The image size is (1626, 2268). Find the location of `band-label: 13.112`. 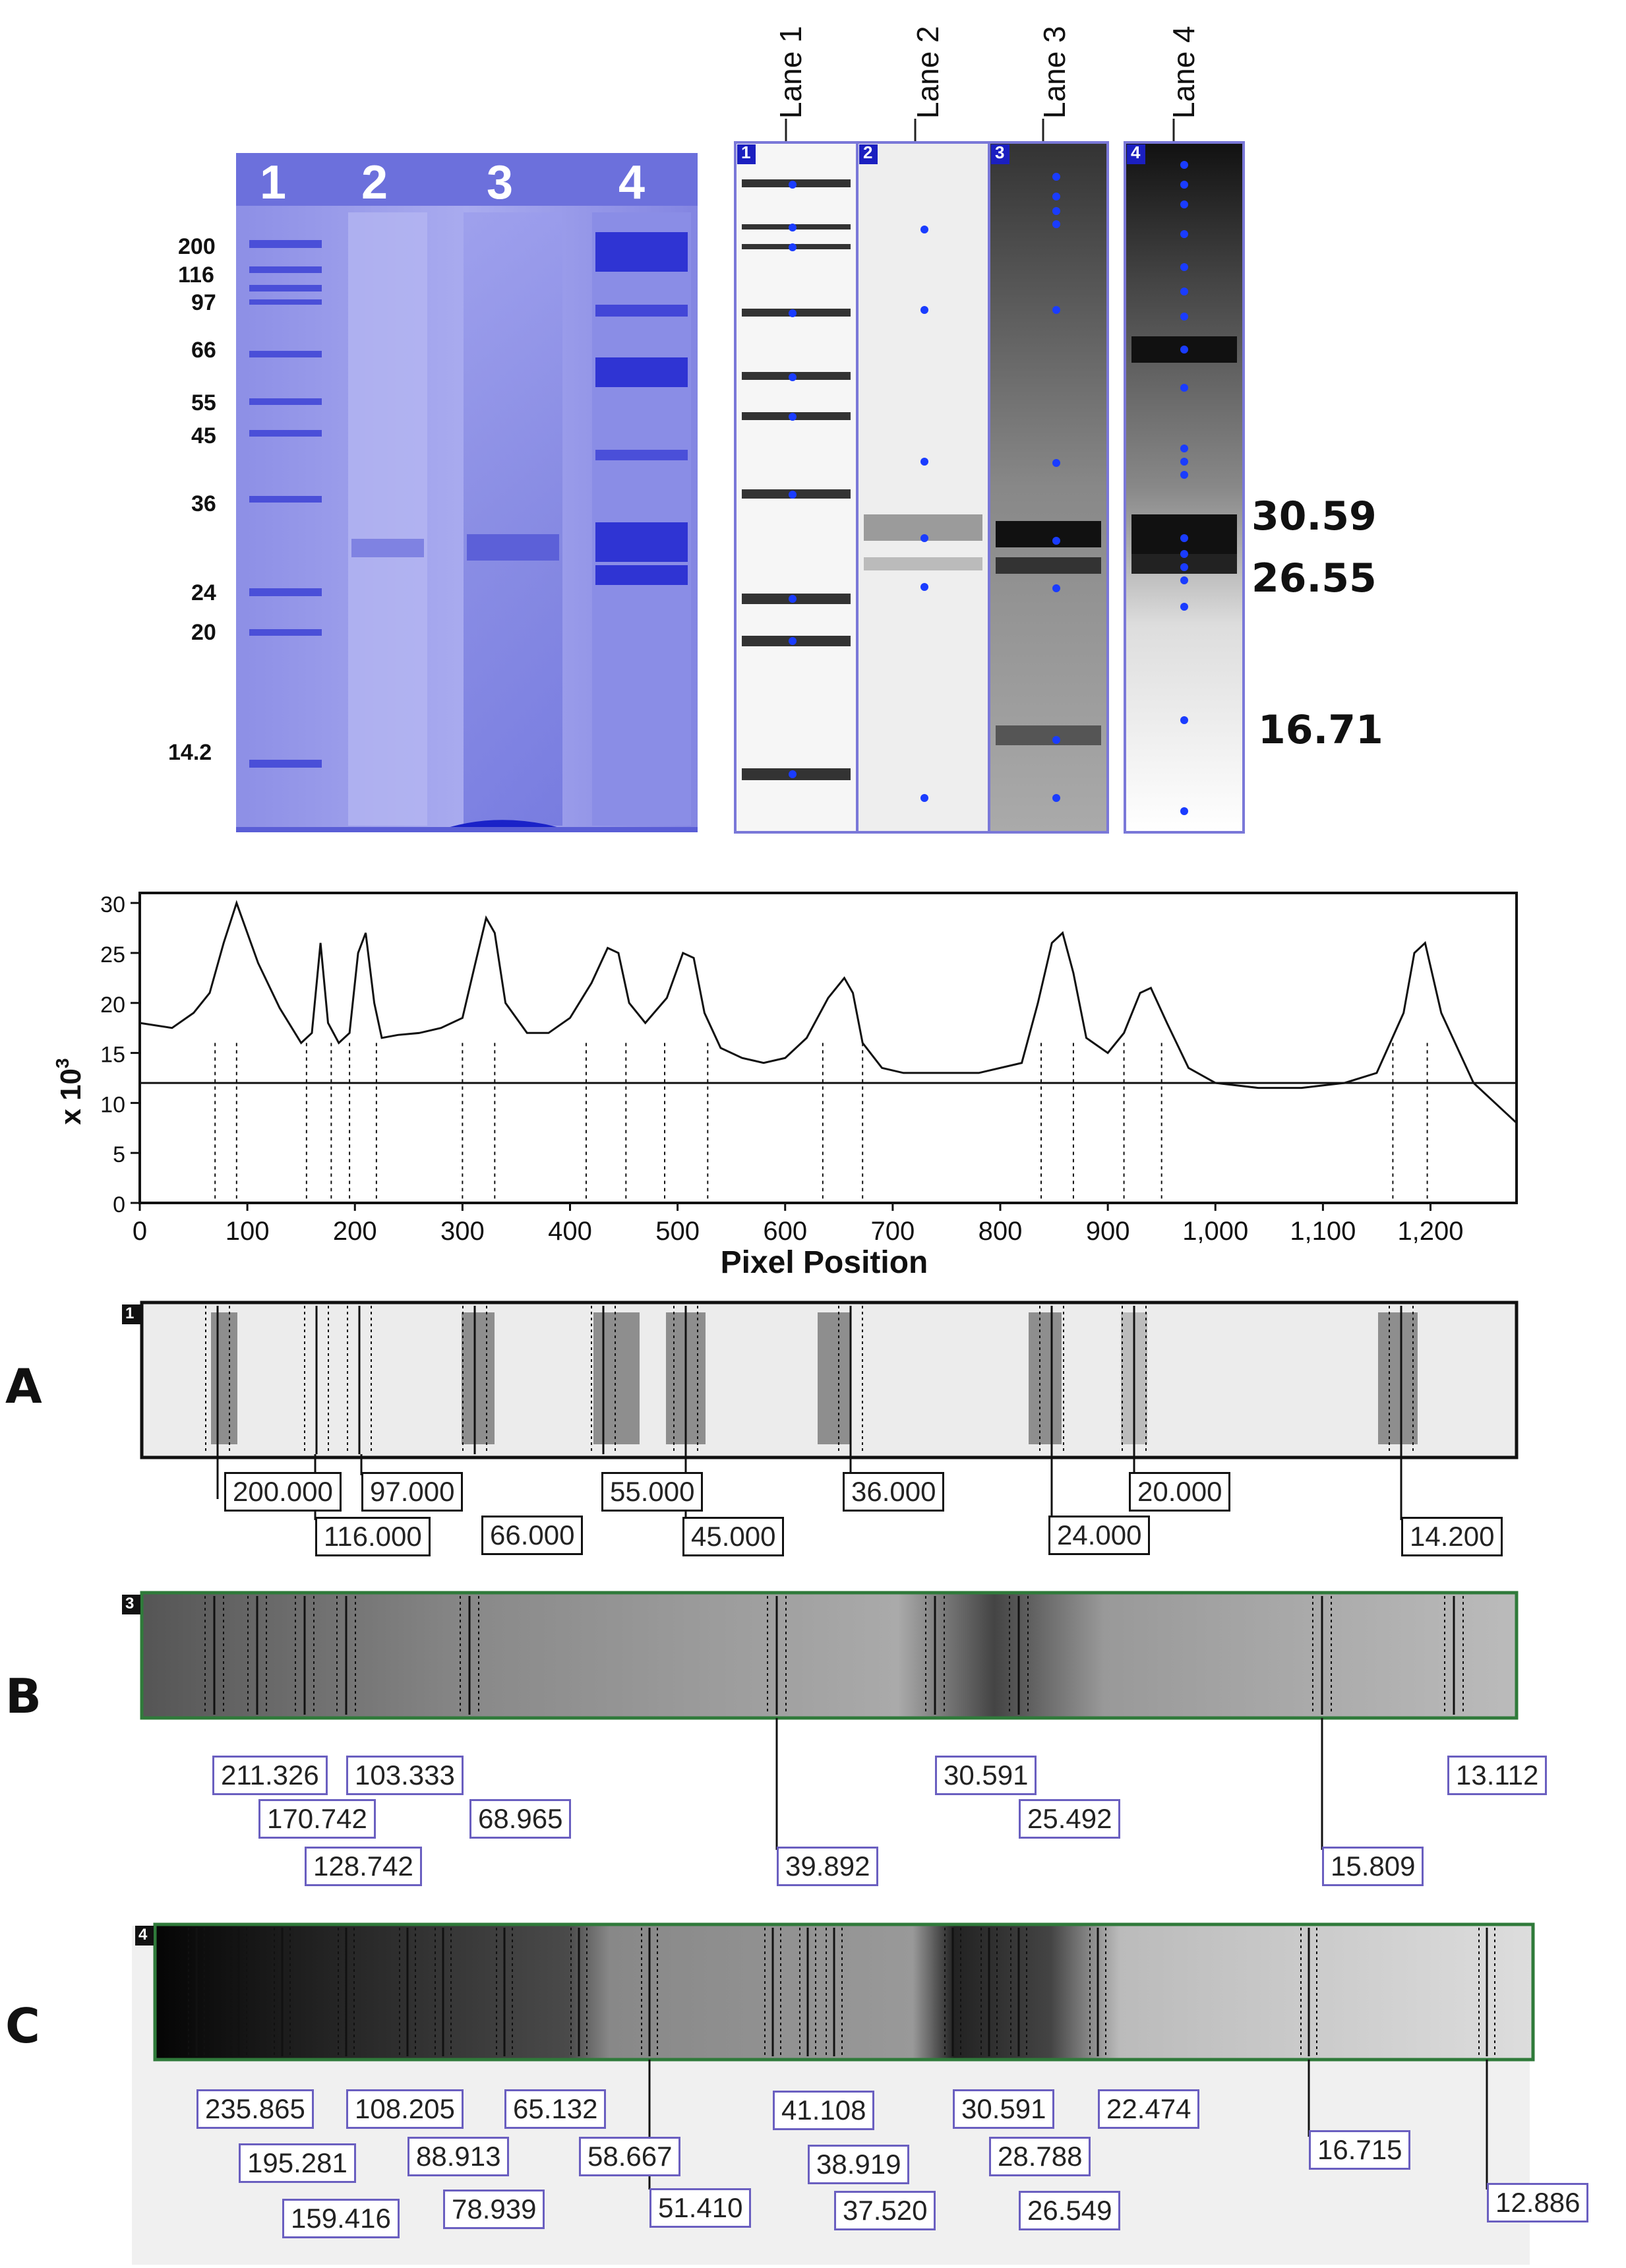

band-label: 13.112 is located at coordinates (1498, 1775).